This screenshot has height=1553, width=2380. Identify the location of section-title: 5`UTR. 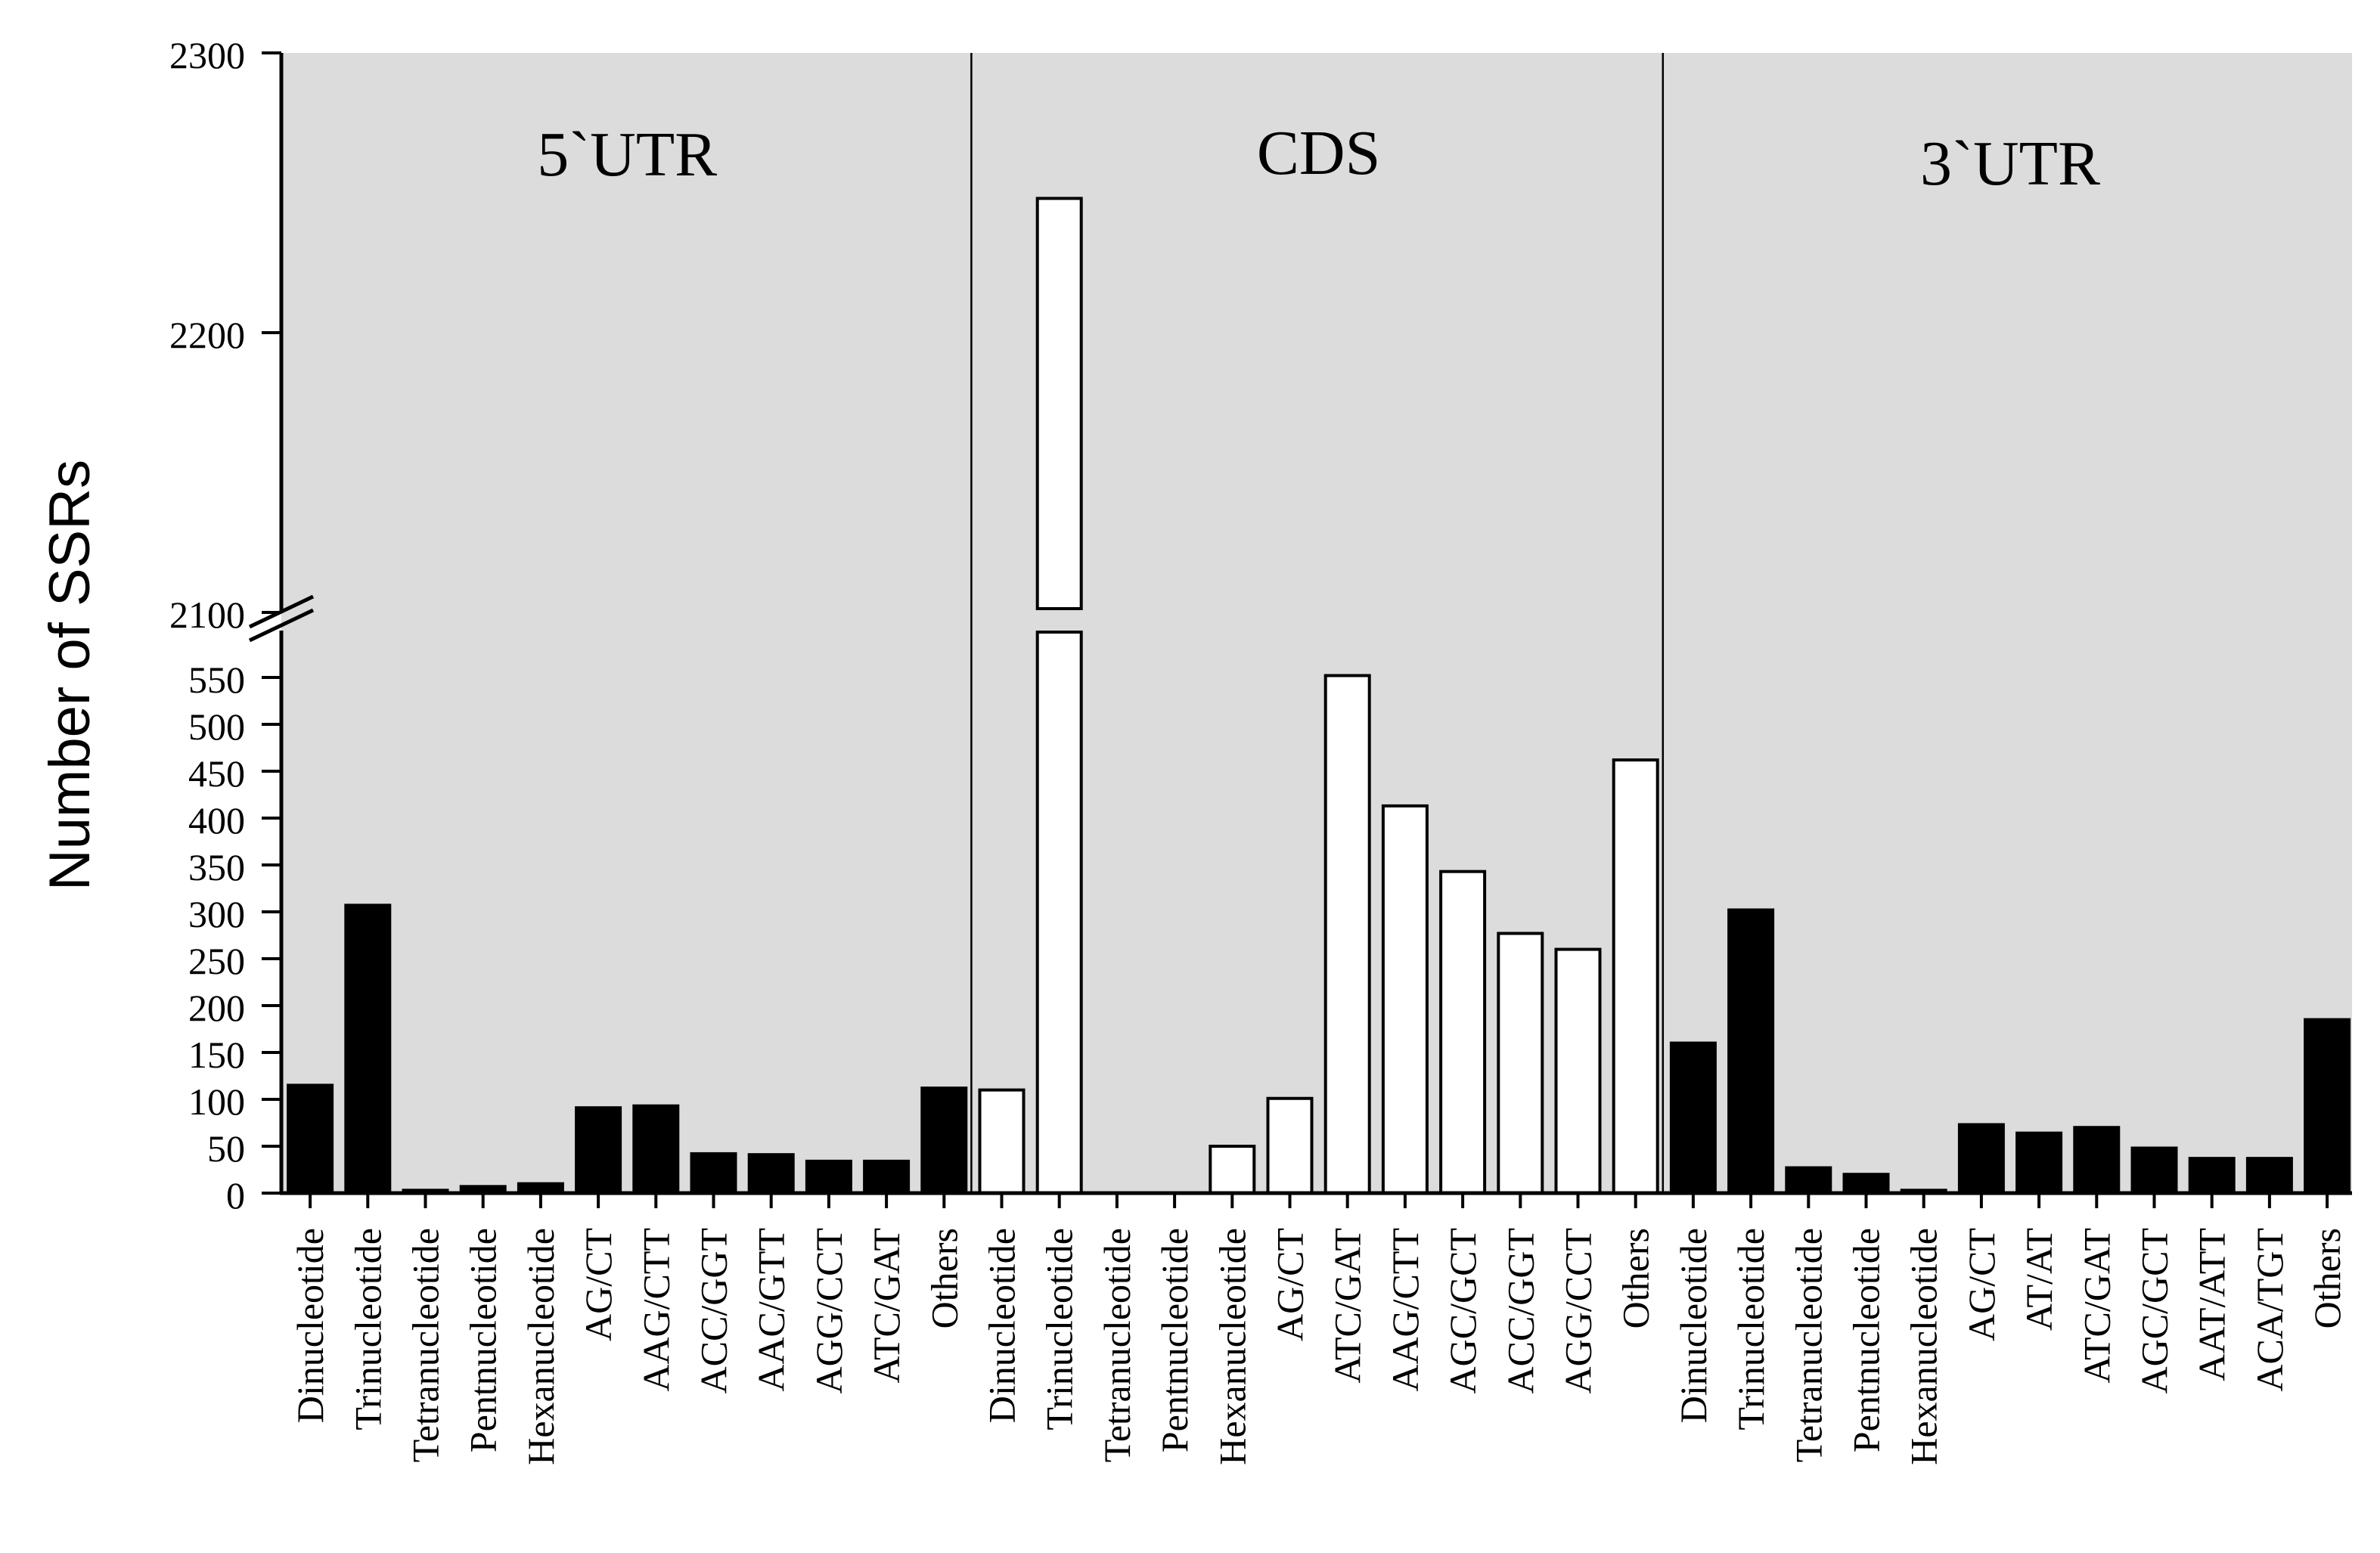
(627, 154).